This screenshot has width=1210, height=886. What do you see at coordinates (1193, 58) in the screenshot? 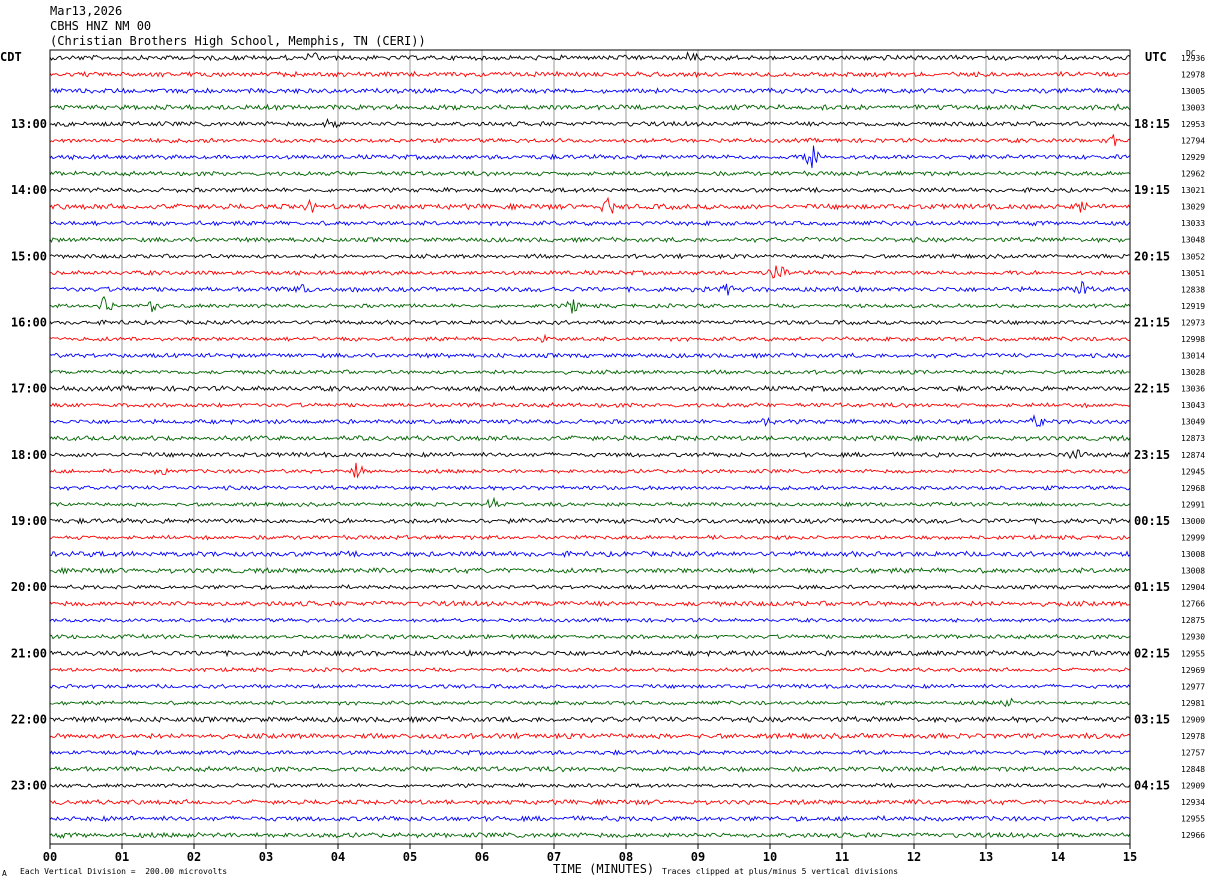
I see `dc-offset-value: 12936` at bounding box center [1193, 58].